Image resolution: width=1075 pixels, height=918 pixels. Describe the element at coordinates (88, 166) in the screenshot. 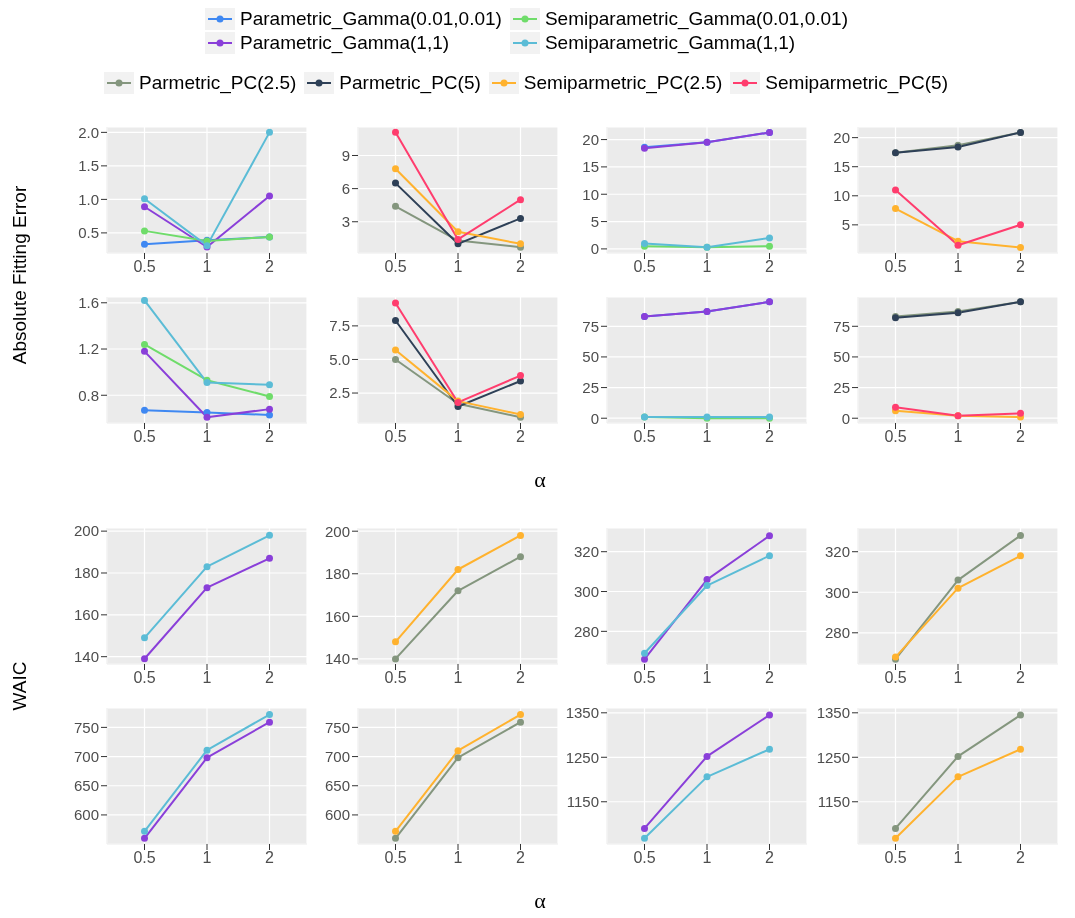

I see `y-tick-label: 1.5` at that location.